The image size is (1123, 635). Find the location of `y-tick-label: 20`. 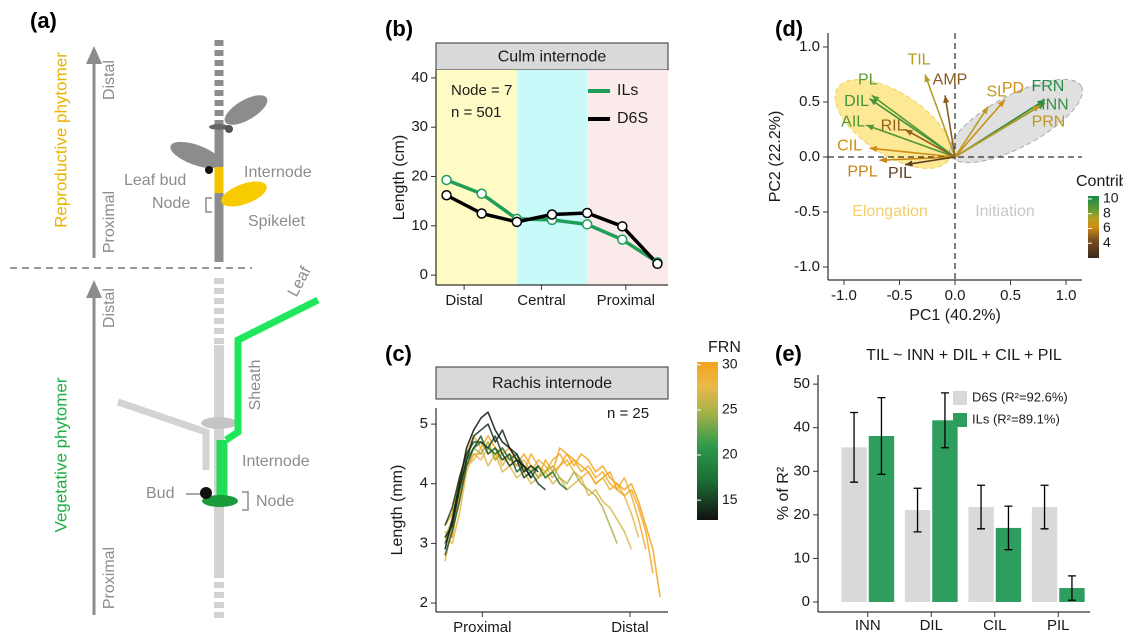

y-tick-label: 20 is located at coordinates (419, 175).